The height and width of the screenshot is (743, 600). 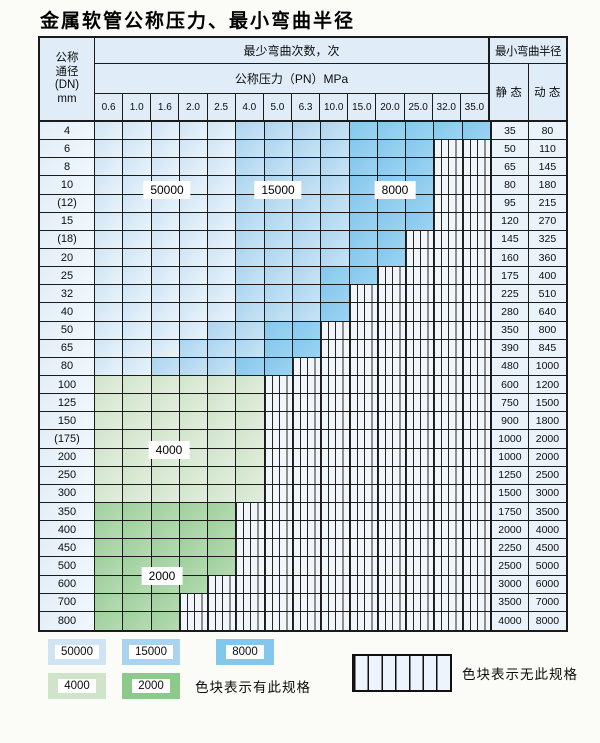 I want to click on table-row: 150 900 1800, so click(x=303, y=421).